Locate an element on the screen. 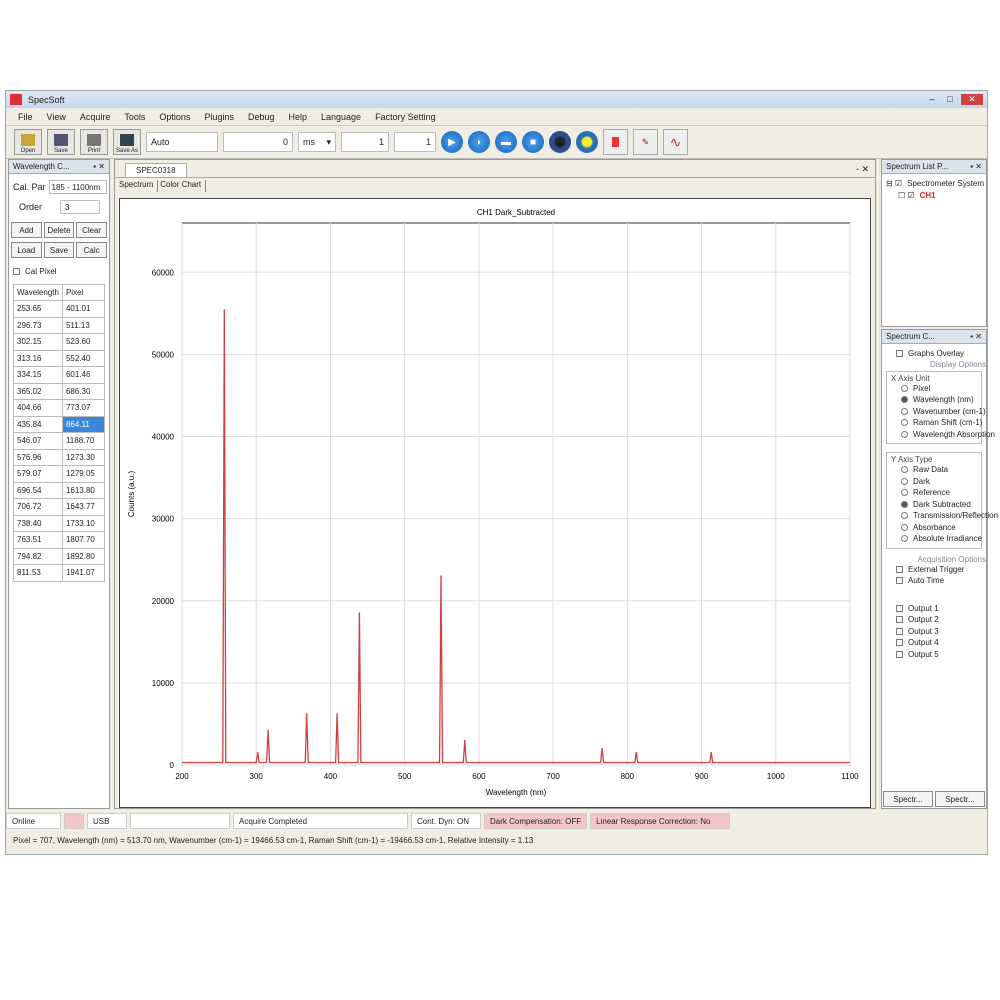 Image resolution: width=1000 pixels, height=1000 pixels. table-row: 579.07 1279.05 is located at coordinates (59, 474).